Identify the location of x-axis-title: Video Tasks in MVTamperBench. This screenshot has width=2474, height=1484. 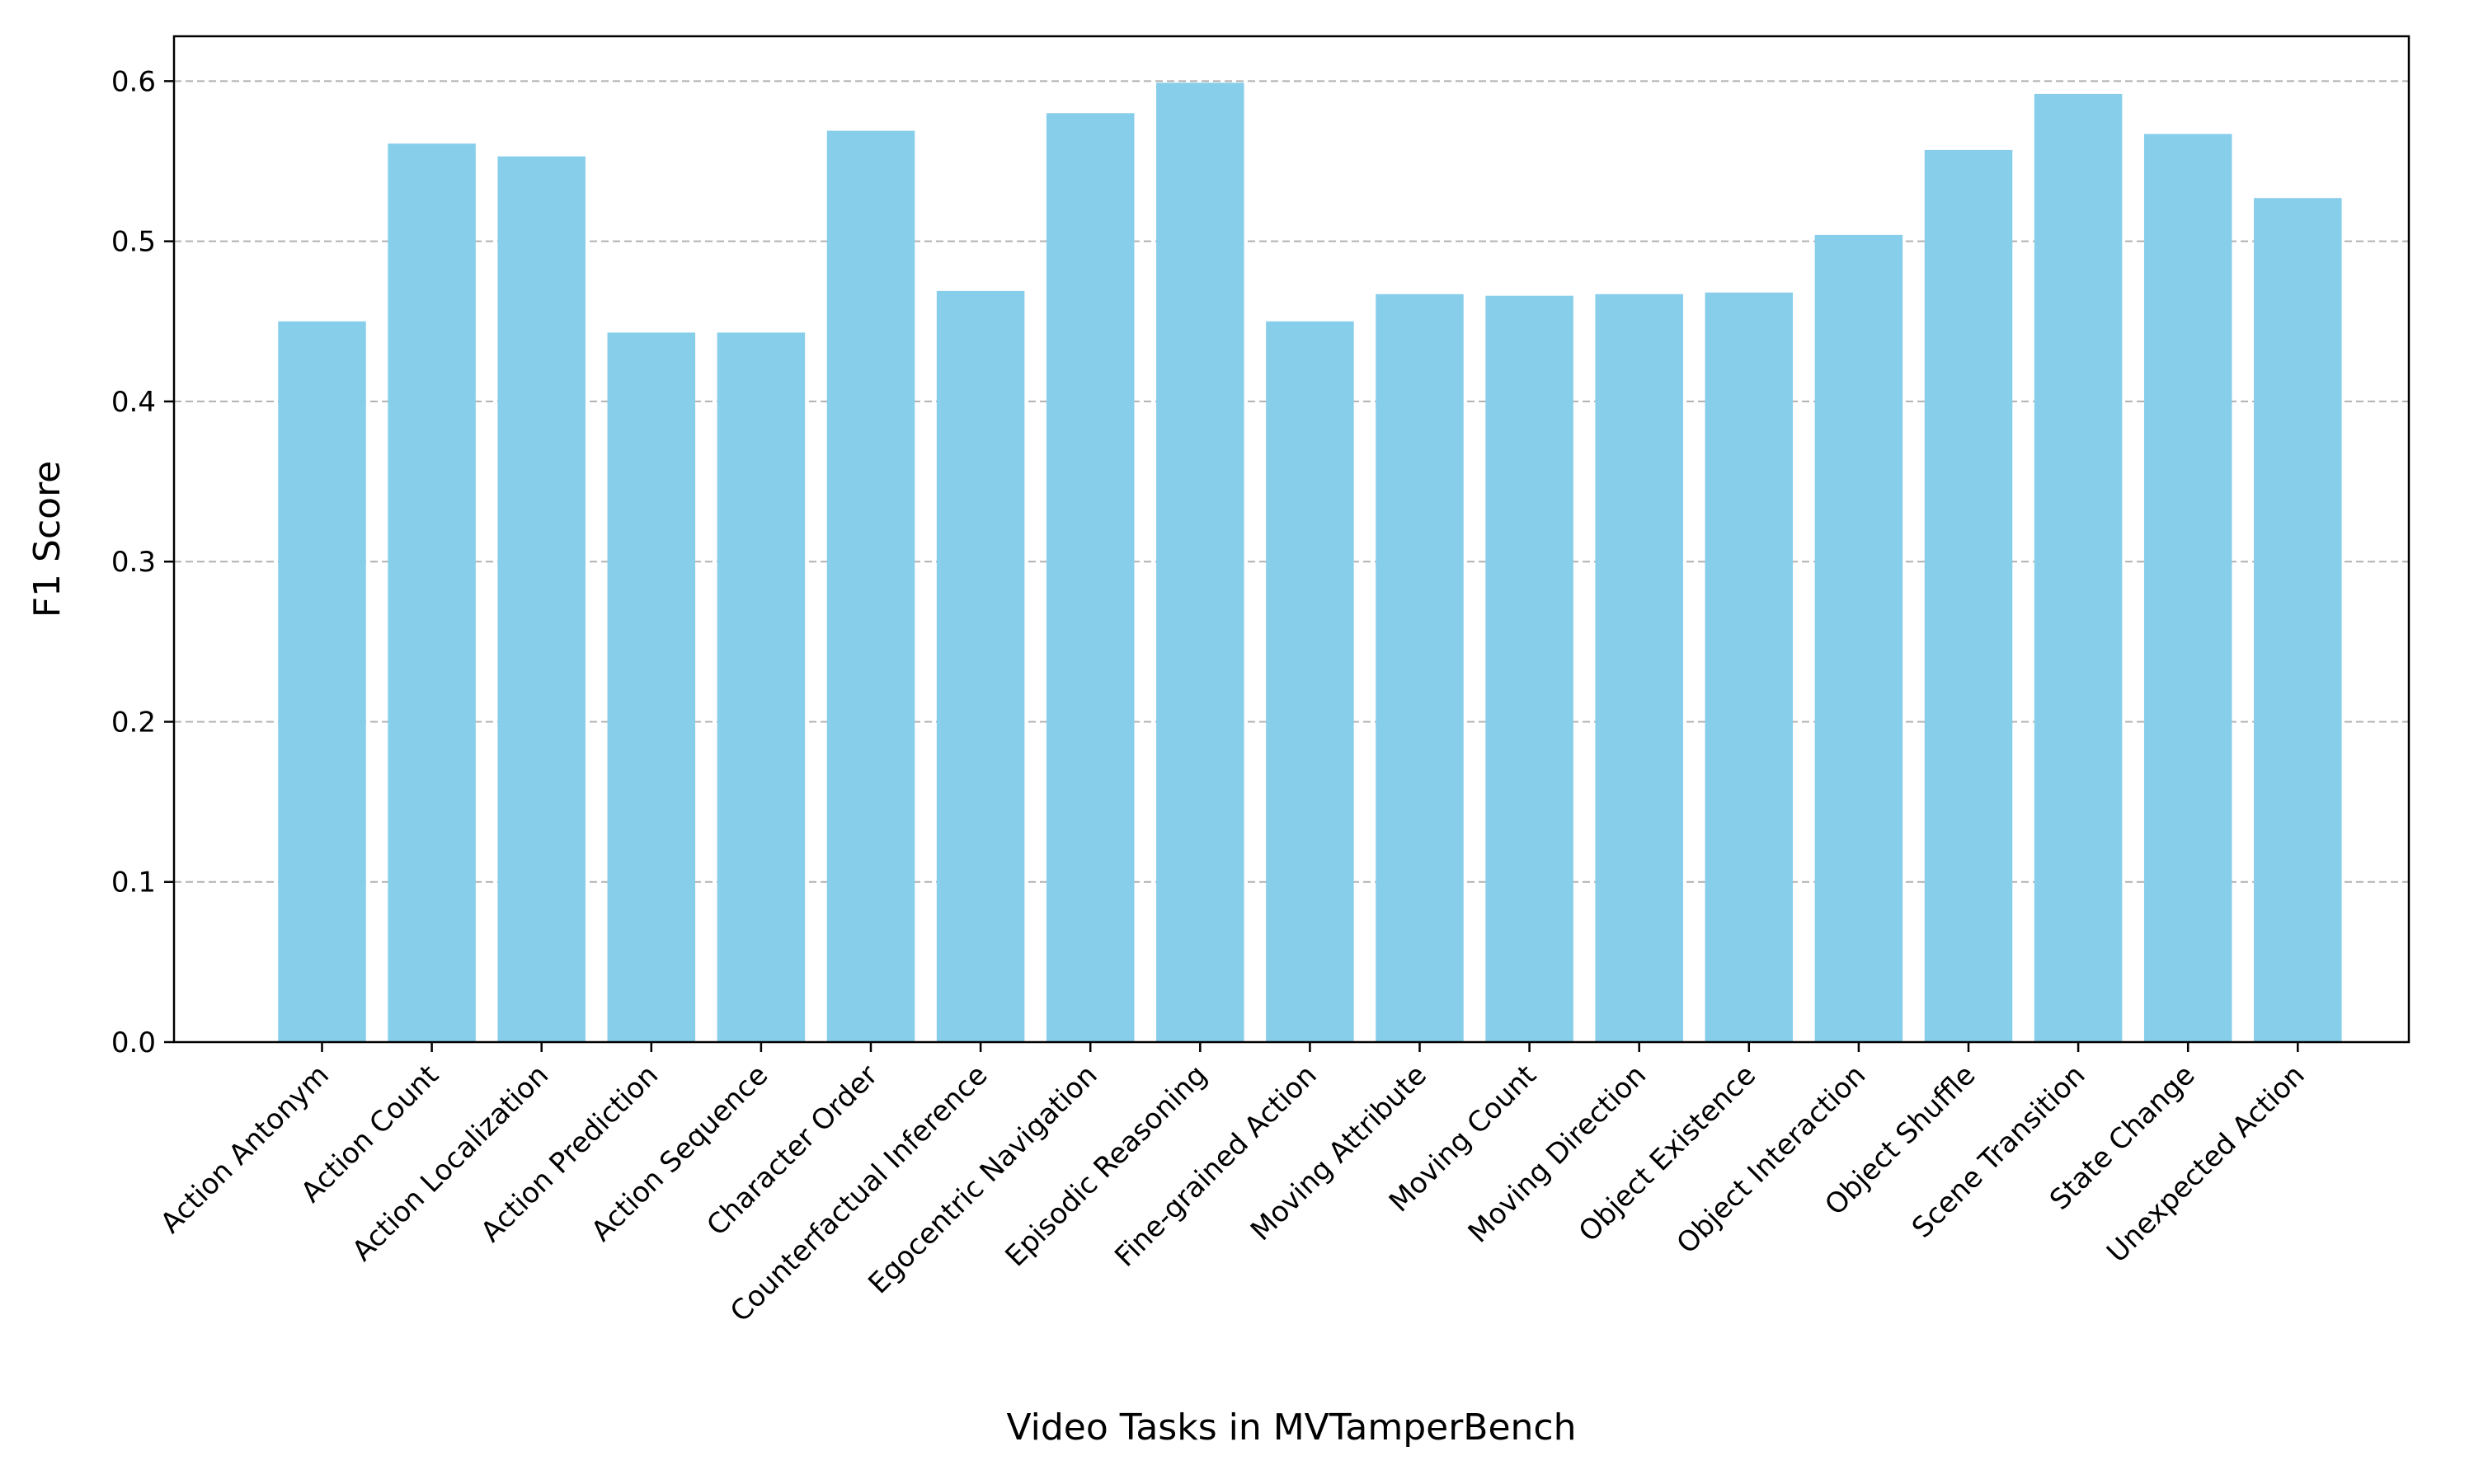
(1291, 1428).